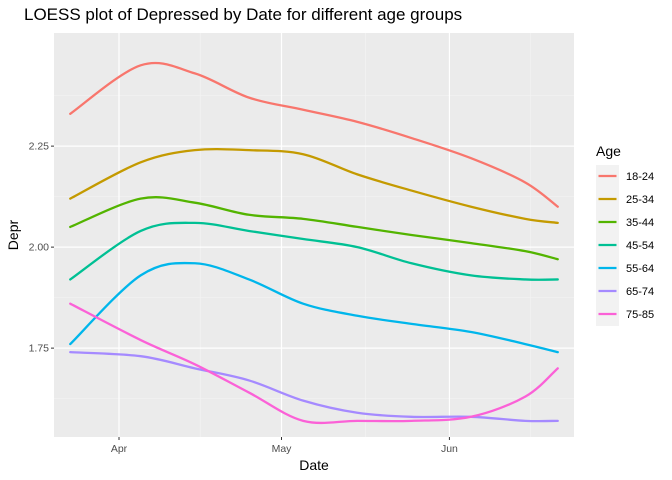 The height and width of the screenshot is (480, 672). I want to click on y-tick-label: 2.25, so click(39, 147).